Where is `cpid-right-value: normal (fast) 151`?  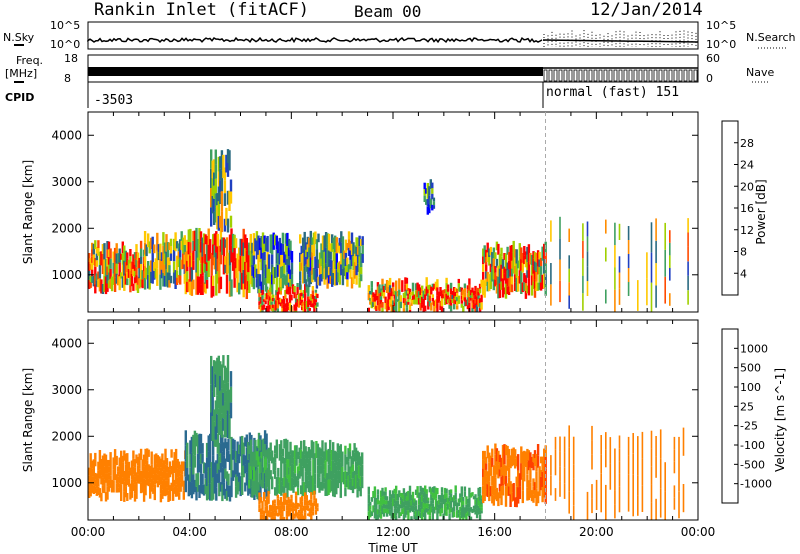
cpid-right-value: normal (fast) 151 is located at coordinates (612, 92).